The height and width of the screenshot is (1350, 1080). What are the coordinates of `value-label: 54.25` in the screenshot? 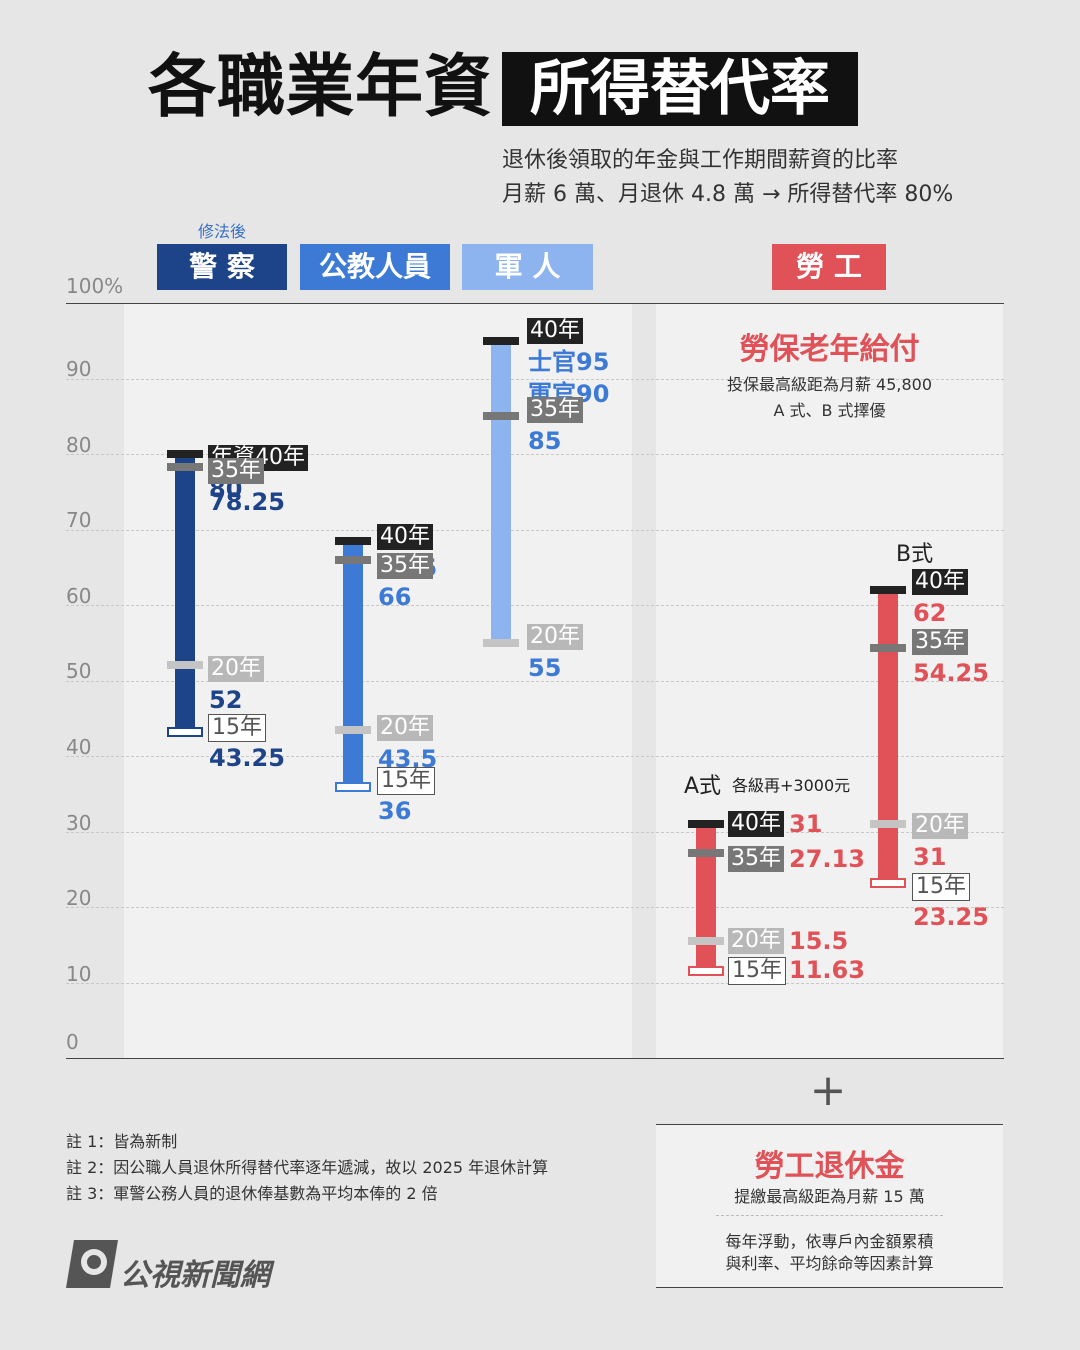 It's located at (951, 673).